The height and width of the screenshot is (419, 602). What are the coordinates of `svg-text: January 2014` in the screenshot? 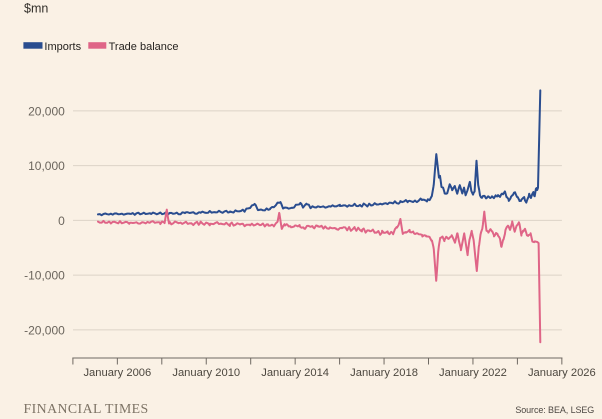 It's located at (295, 373).